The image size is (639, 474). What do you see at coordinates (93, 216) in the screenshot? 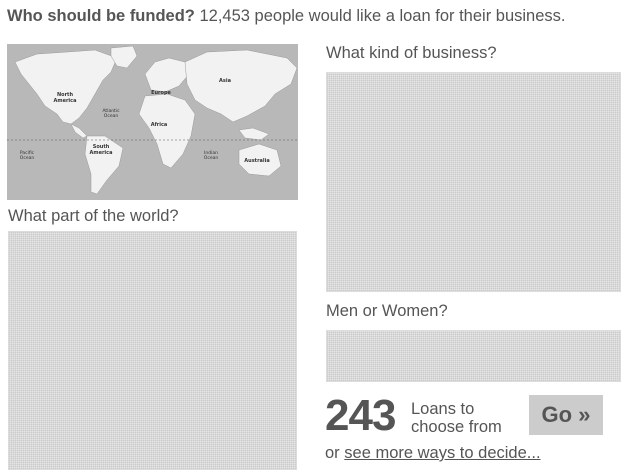
I see `region-section-label: What part of the world?` at bounding box center [93, 216].